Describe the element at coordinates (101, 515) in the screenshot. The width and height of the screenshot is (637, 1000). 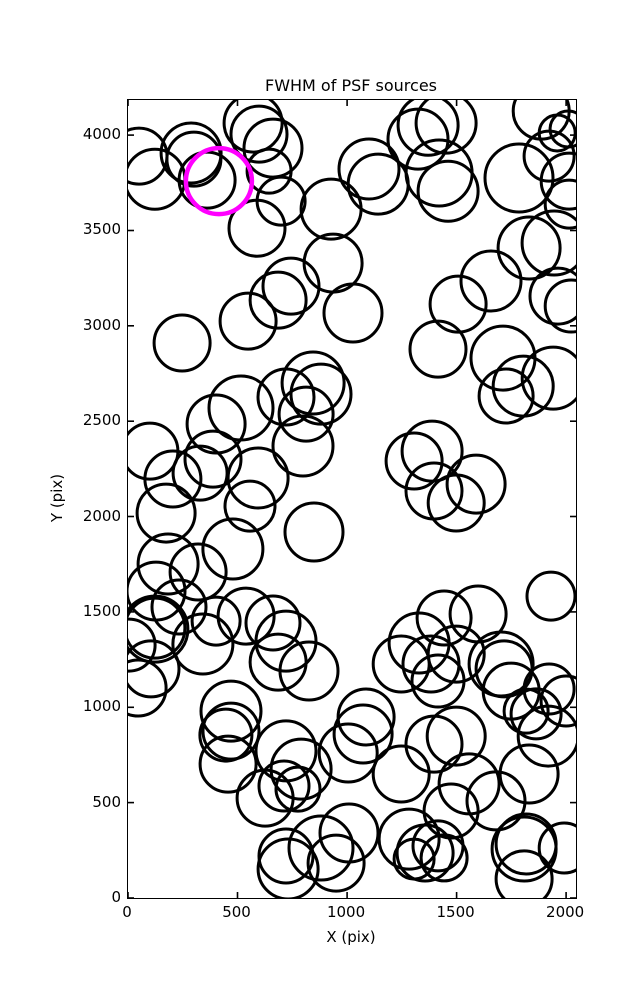
I see `y-tick-label: 2000` at that location.